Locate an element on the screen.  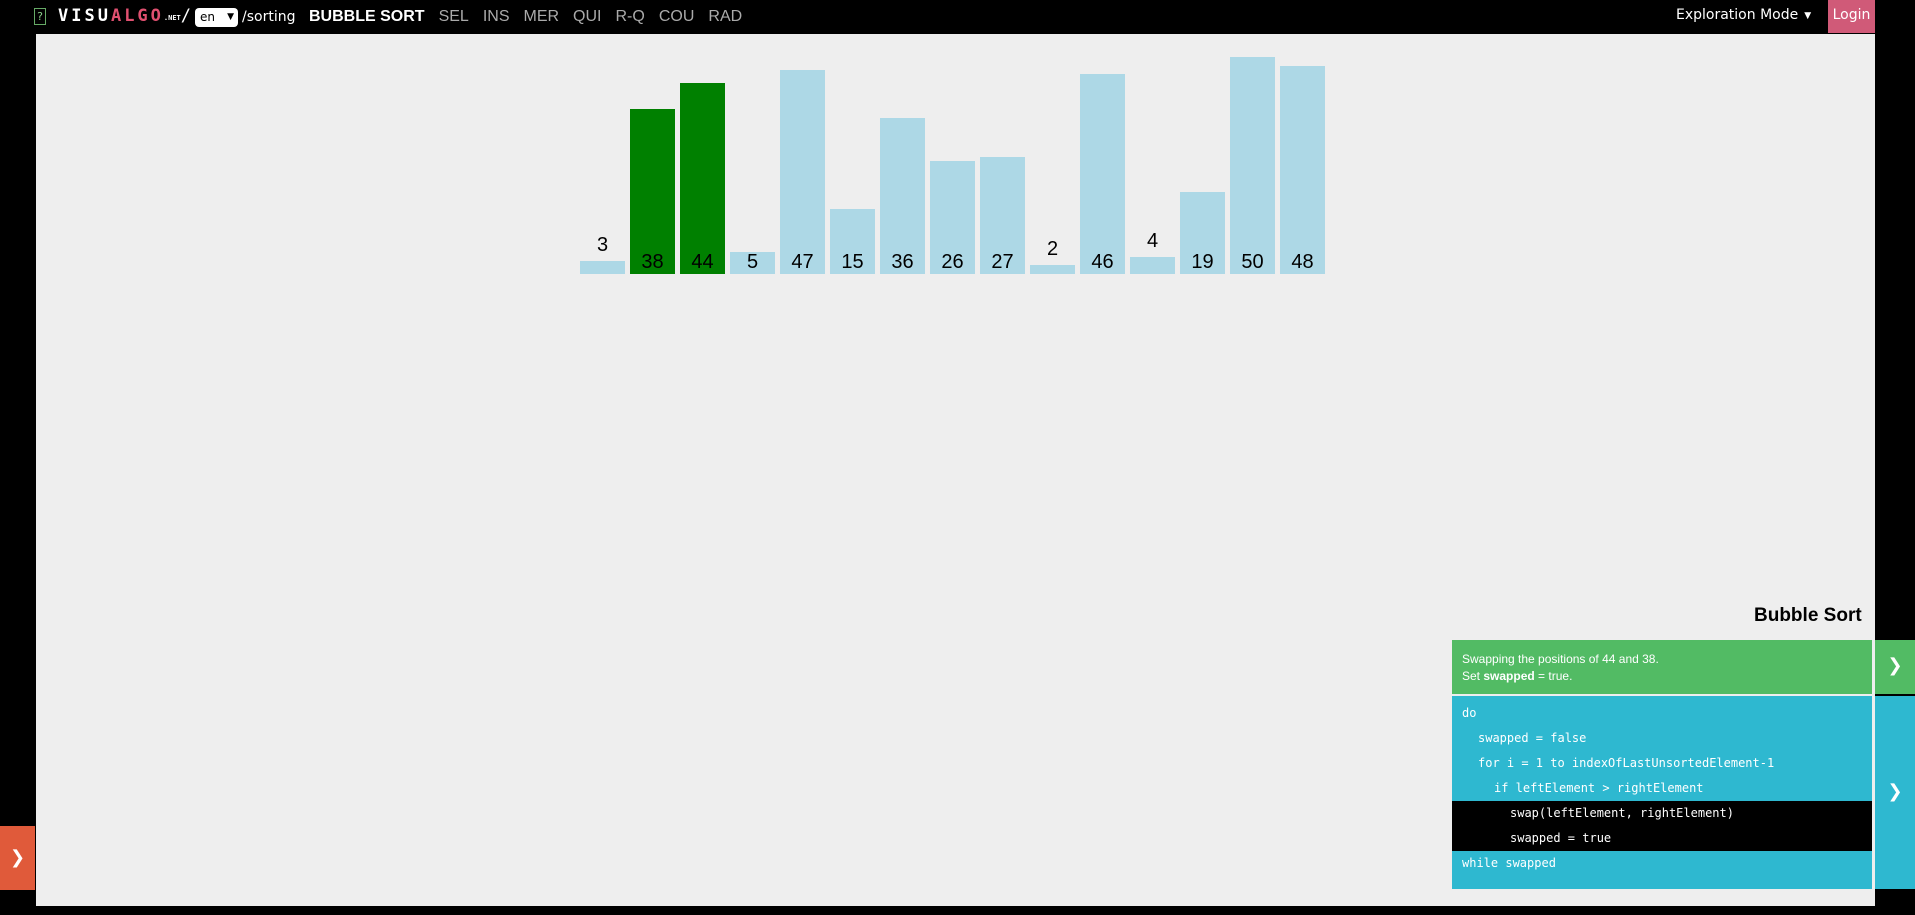
logo-visu: VISU is located at coordinates (84, 16).